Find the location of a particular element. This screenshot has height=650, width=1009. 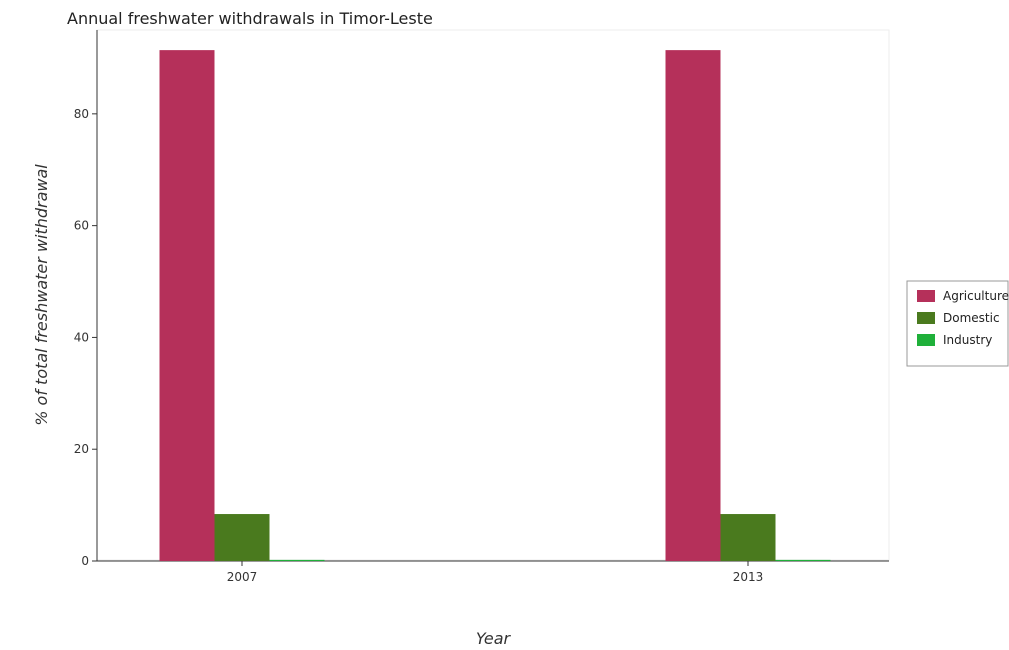

legend-label-domestic: Domestic is located at coordinates (971, 318).